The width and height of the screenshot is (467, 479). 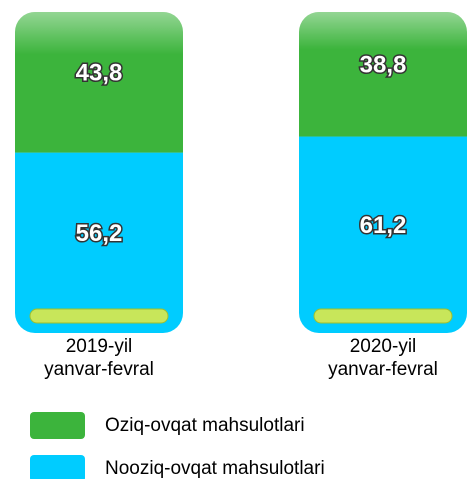 What do you see at coordinates (383, 65) in the screenshot?
I see `value-label: 38,8` at bounding box center [383, 65].